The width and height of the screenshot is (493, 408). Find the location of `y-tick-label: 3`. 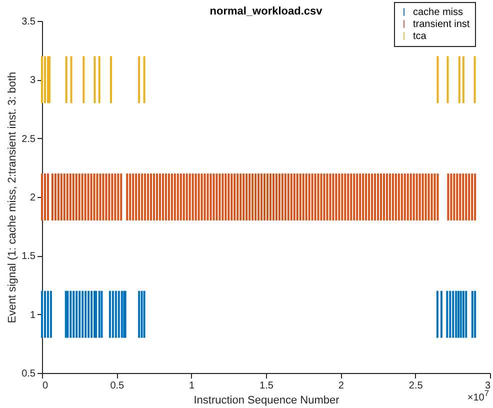

y-tick-label: 3 is located at coordinates (33, 80).